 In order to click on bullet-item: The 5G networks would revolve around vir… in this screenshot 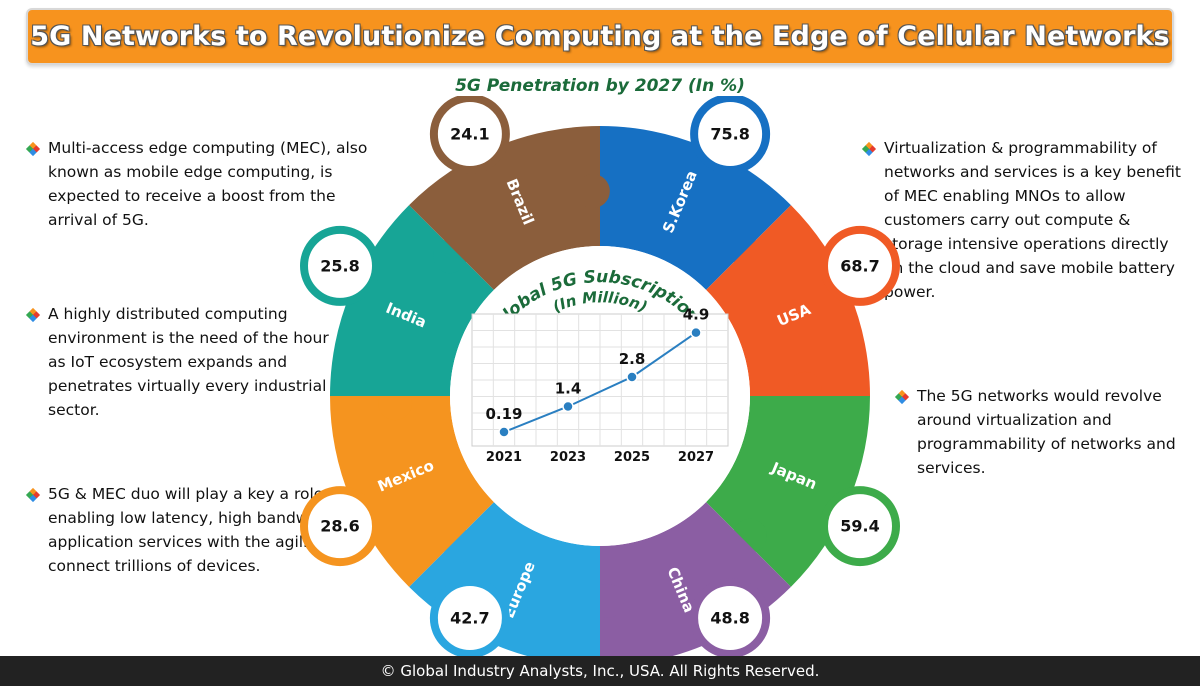, I will do `click(1039, 432)`.